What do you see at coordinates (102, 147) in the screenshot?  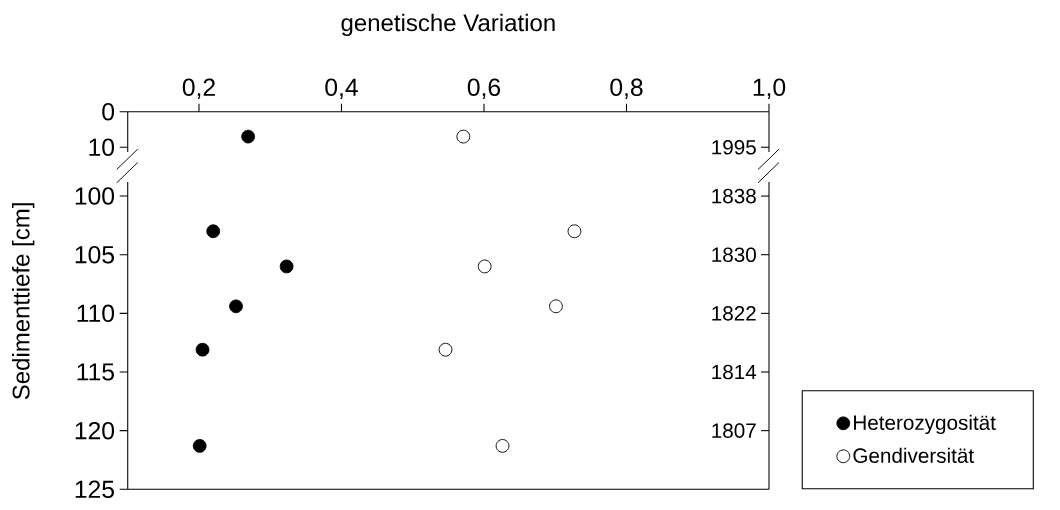 I see `y-tick-label: 10` at bounding box center [102, 147].